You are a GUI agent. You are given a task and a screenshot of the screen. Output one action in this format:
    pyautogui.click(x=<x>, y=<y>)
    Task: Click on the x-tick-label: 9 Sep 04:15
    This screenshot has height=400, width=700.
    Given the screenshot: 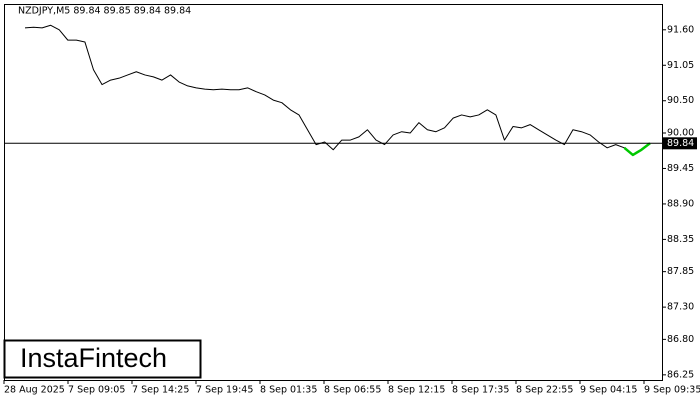 What is the action you would take?
    pyautogui.click(x=608, y=390)
    